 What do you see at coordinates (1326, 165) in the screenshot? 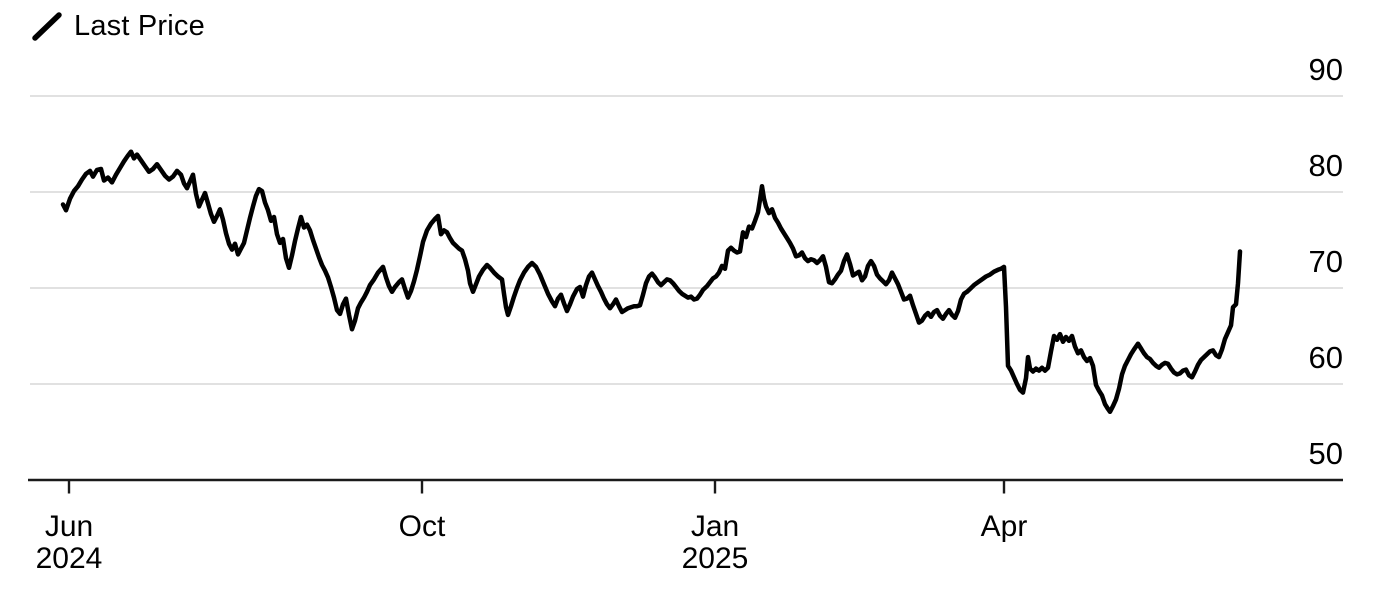
I see `y-axis-label-80: 80` at bounding box center [1326, 165].